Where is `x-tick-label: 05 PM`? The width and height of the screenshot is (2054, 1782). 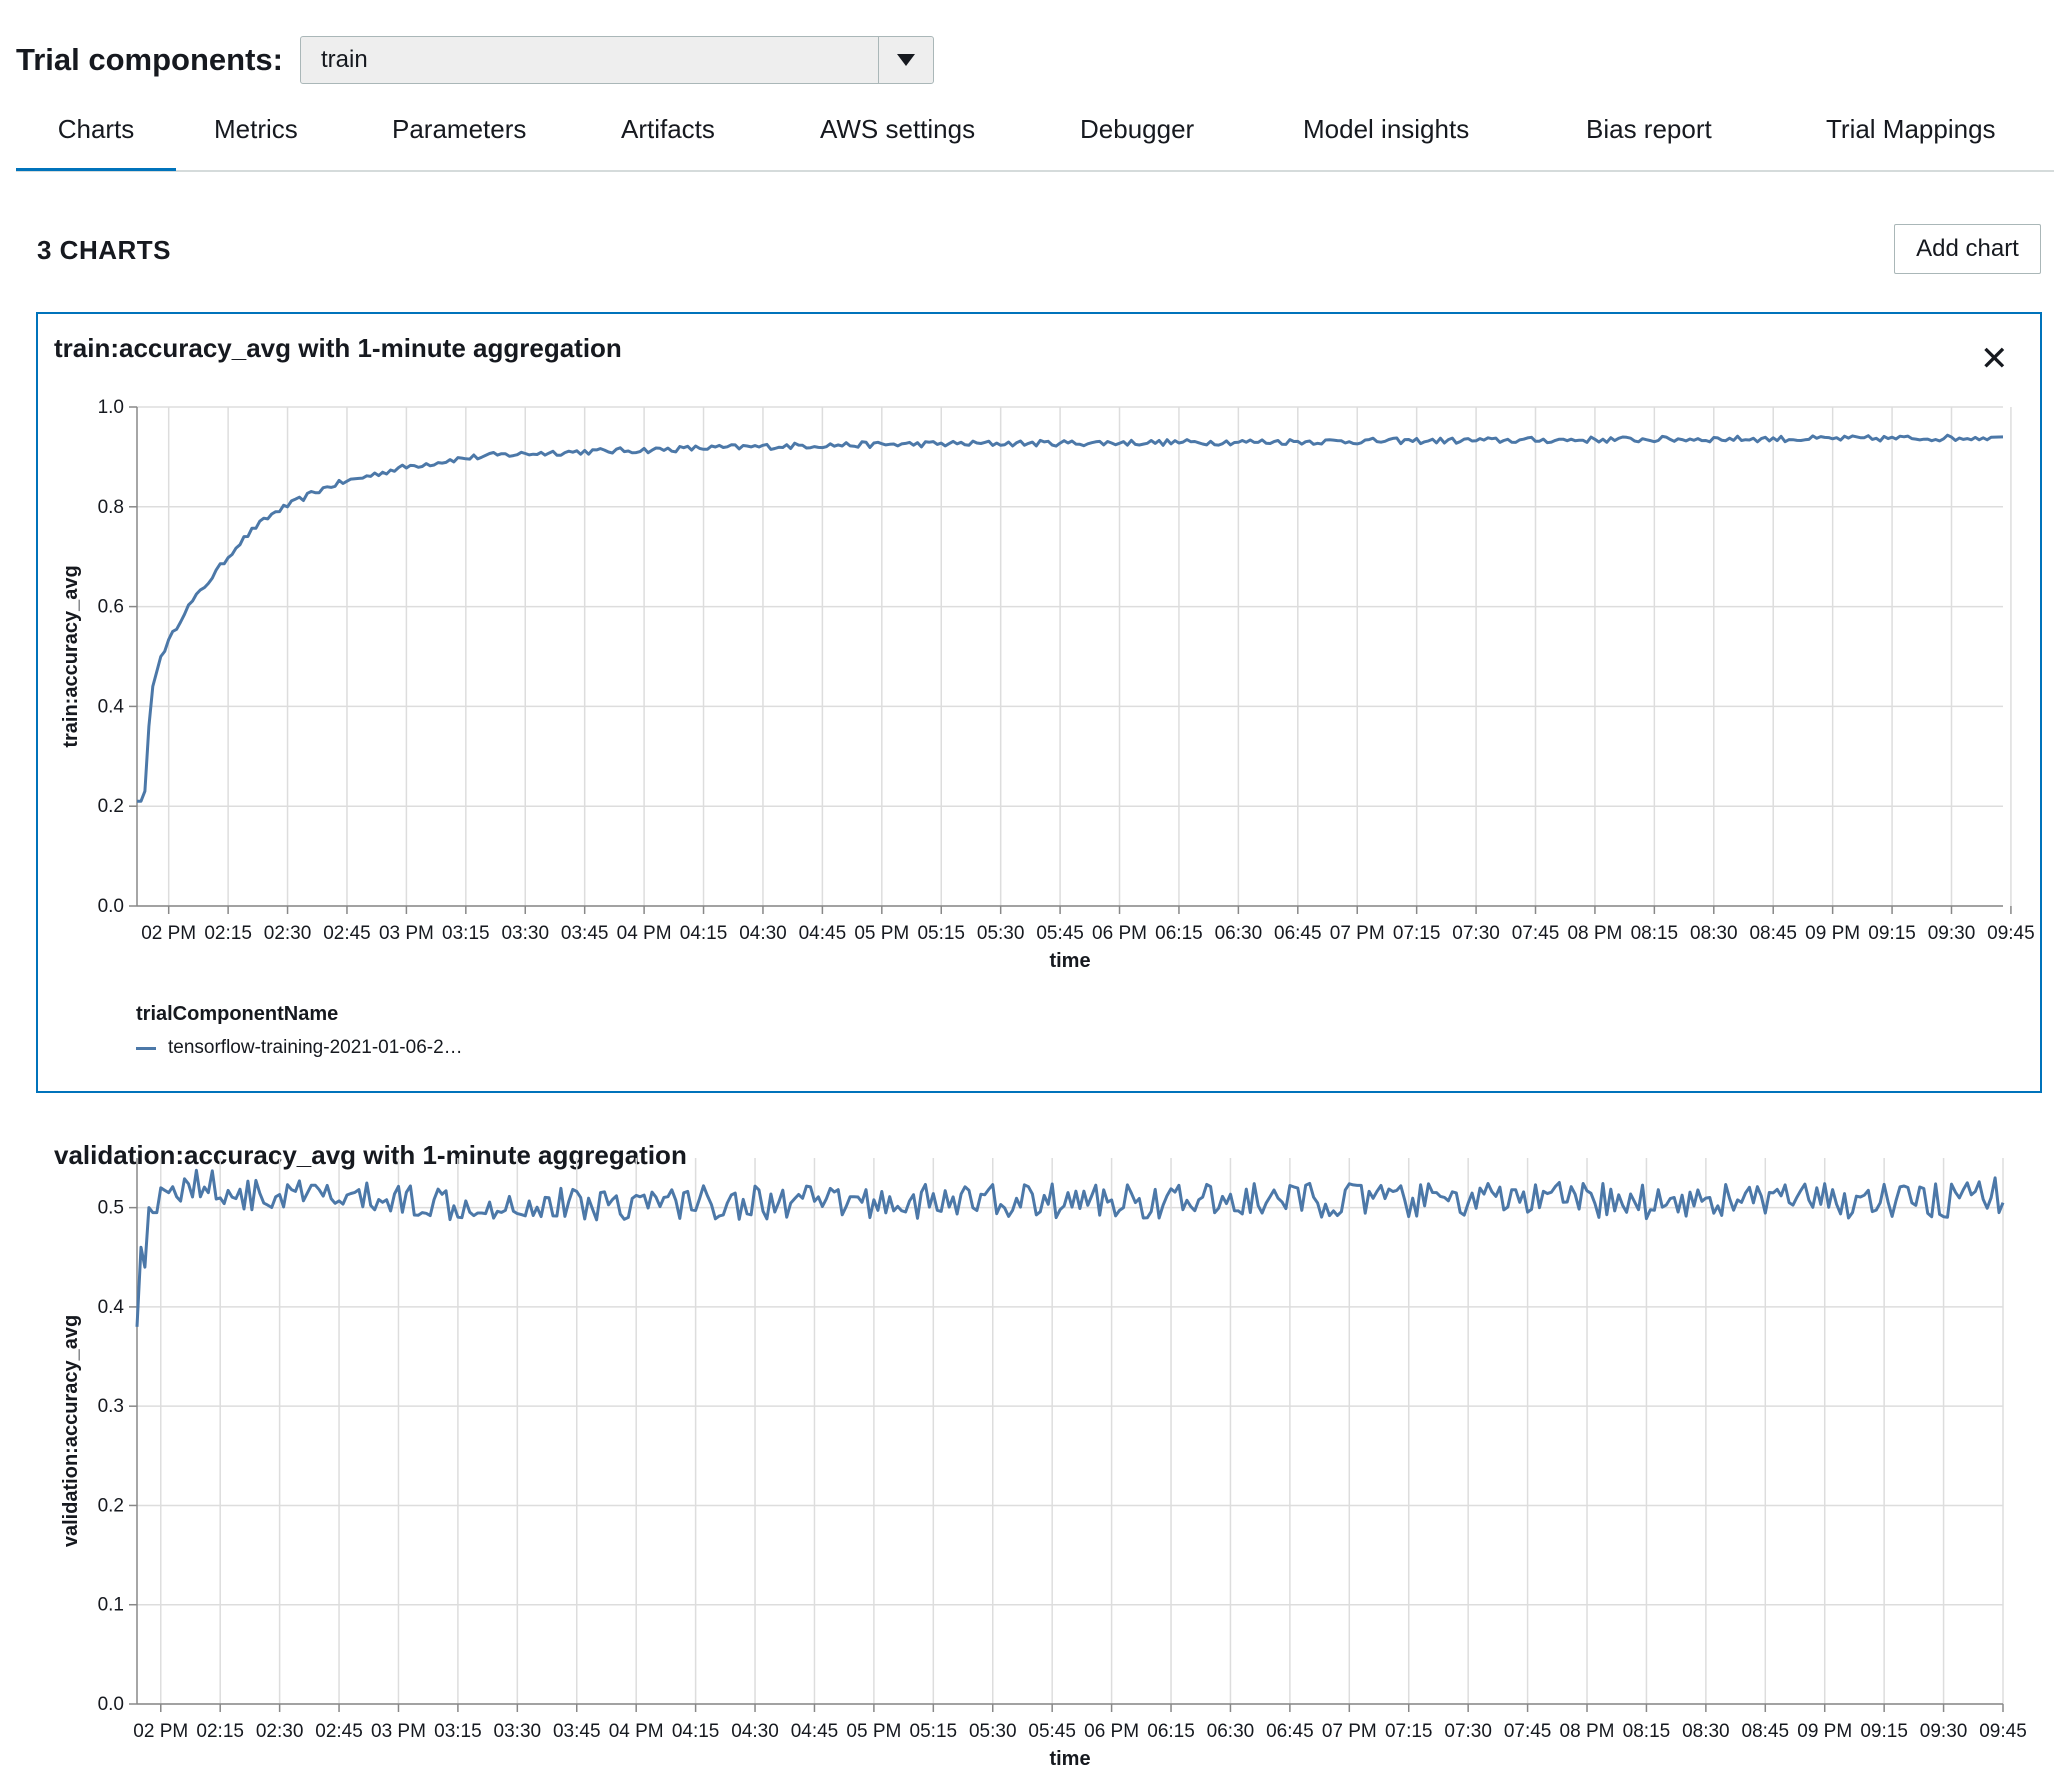 x-tick-label: 05 PM is located at coordinates (873, 1731).